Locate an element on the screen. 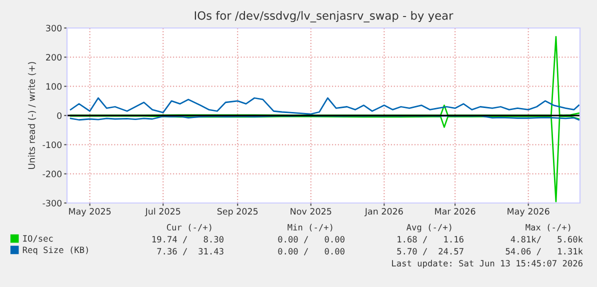 The width and height of the screenshot is (597, 287). x-tick-label: Jan 2026 is located at coordinates (383, 212).